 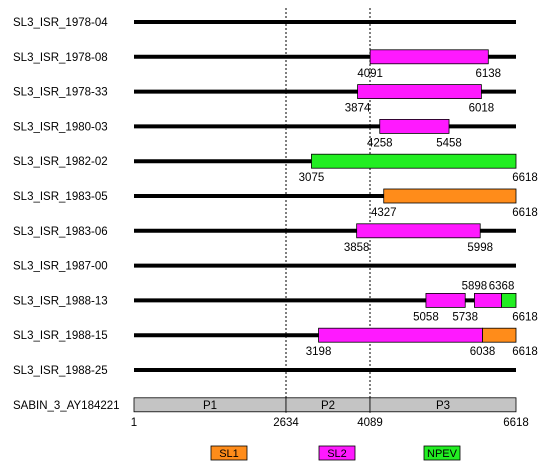 What do you see at coordinates (319, 352) in the screenshot?
I see `segment-start-label: 3198` at bounding box center [319, 352].